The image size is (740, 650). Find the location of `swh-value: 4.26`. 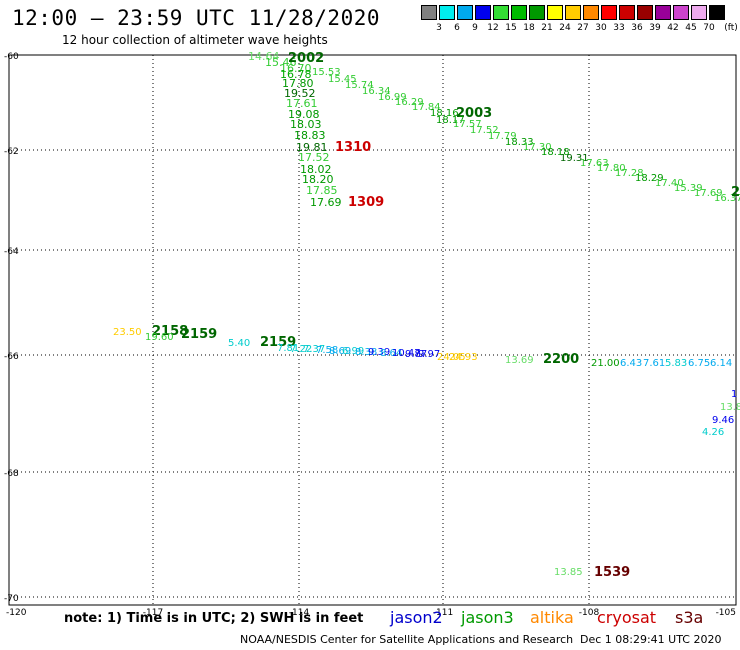

swh-value: 4.26 is located at coordinates (713, 432).